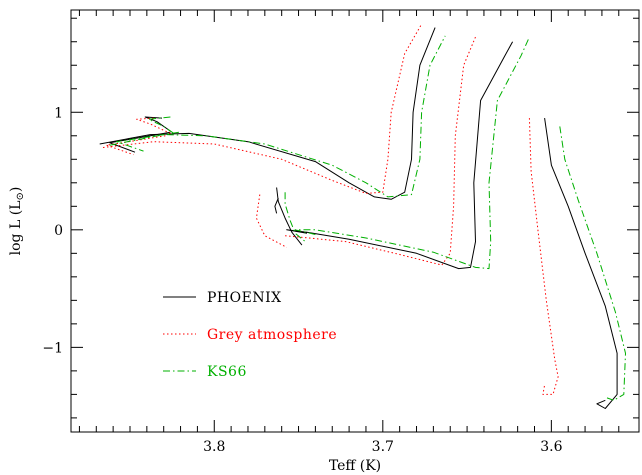 Image resolution: width=642 pixels, height=475 pixels. I want to click on y-axis-label-sub: ⊙, so click(20, 196).